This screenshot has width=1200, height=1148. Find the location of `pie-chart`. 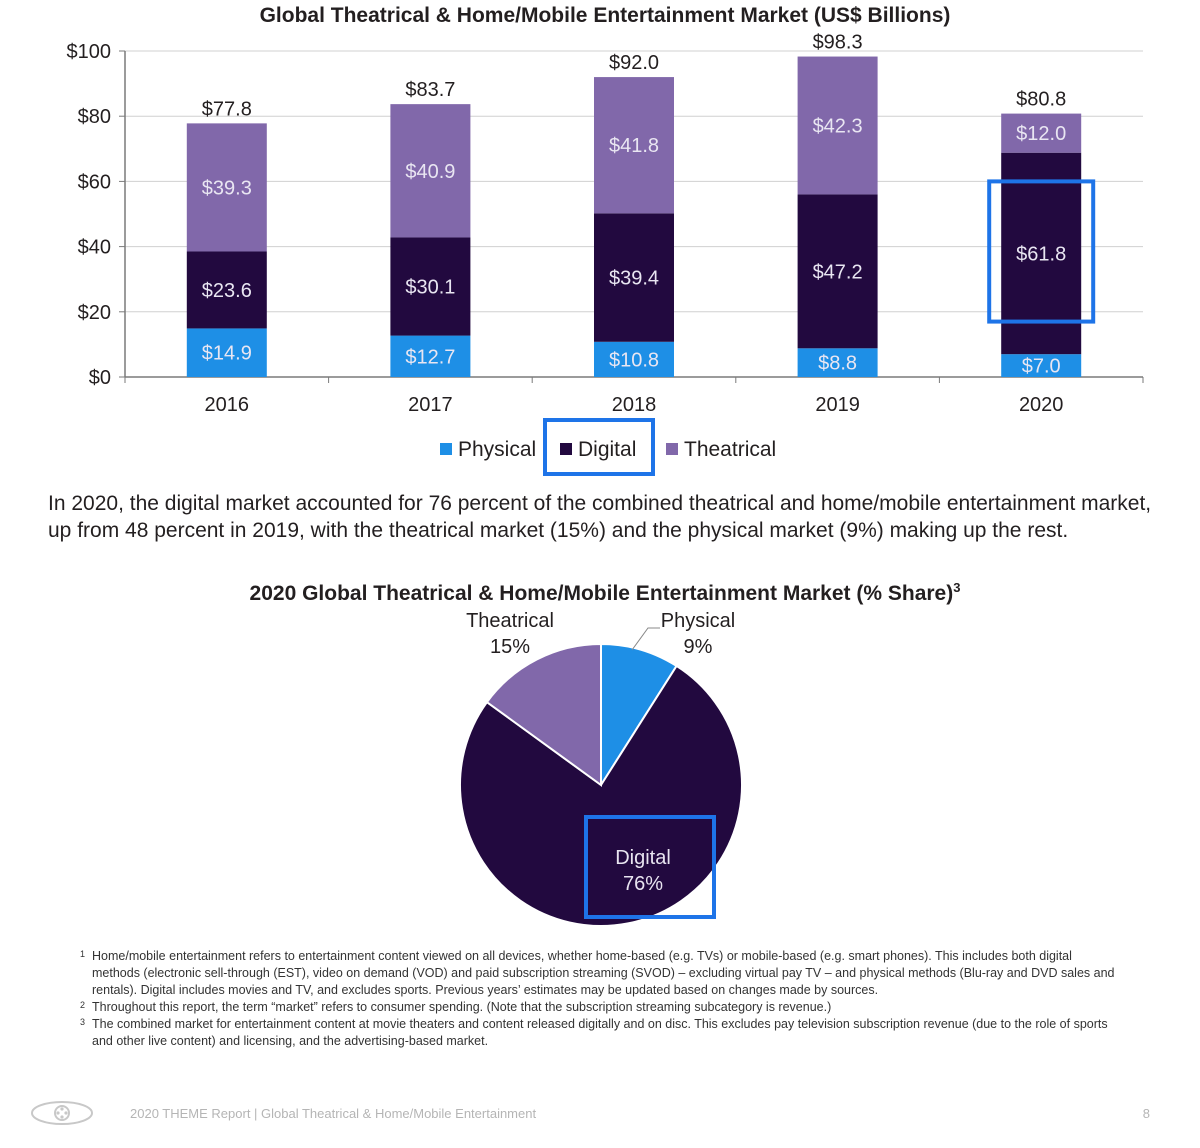

pie-chart is located at coordinates (601, 777).